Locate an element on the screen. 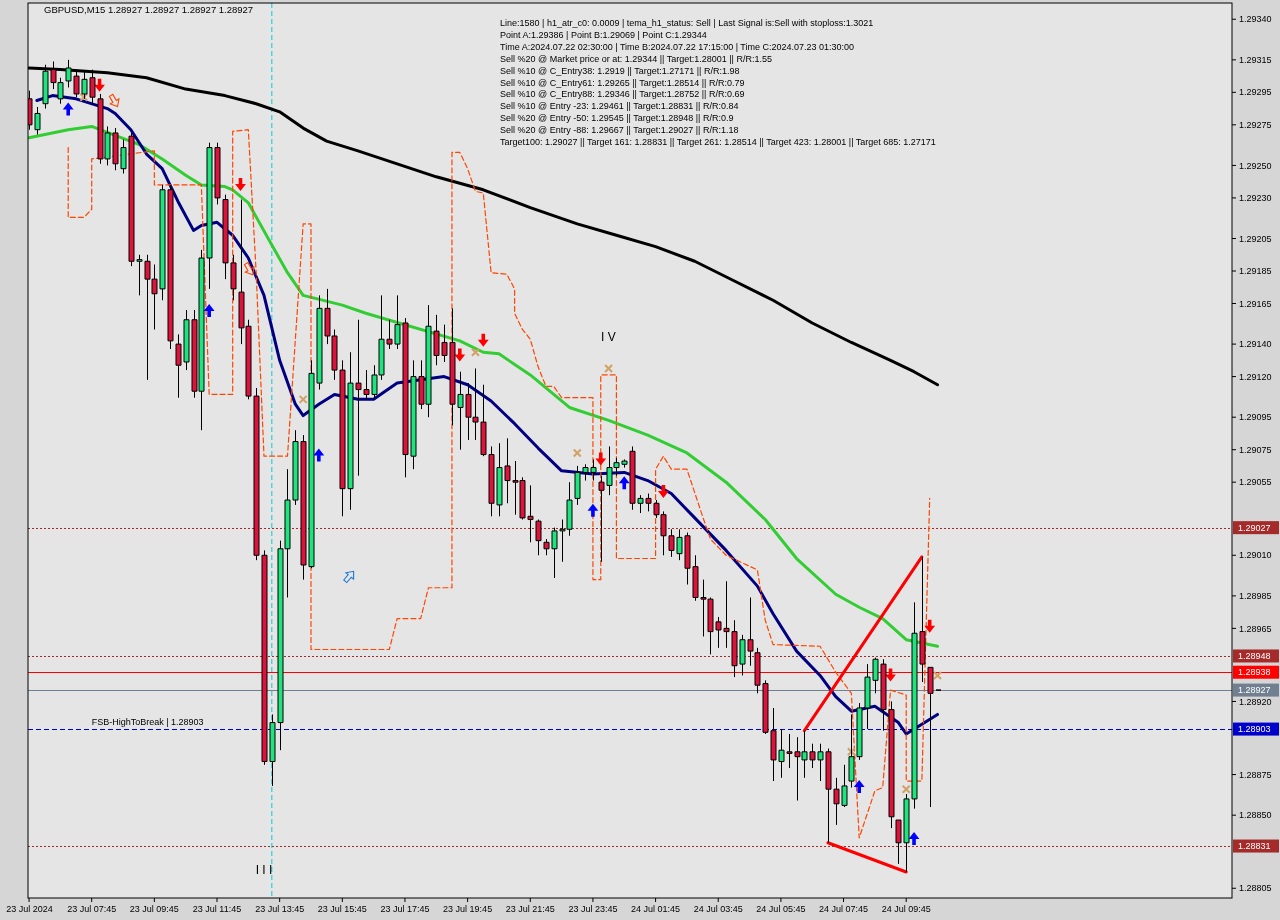 The height and width of the screenshot is (920, 1280). y-tick-label: 1.29295 is located at coordinates (1255, 92).